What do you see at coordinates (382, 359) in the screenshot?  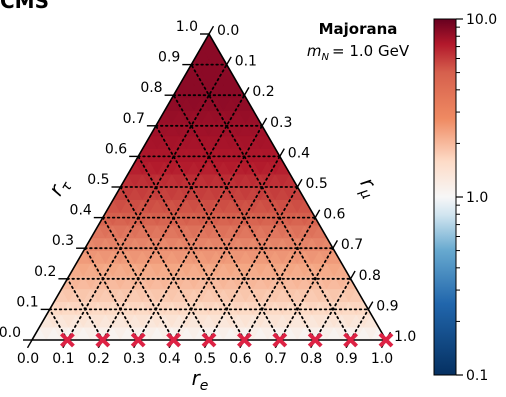 I see `bottom-tick-label: 1.0` at bounding box center [382, 359].